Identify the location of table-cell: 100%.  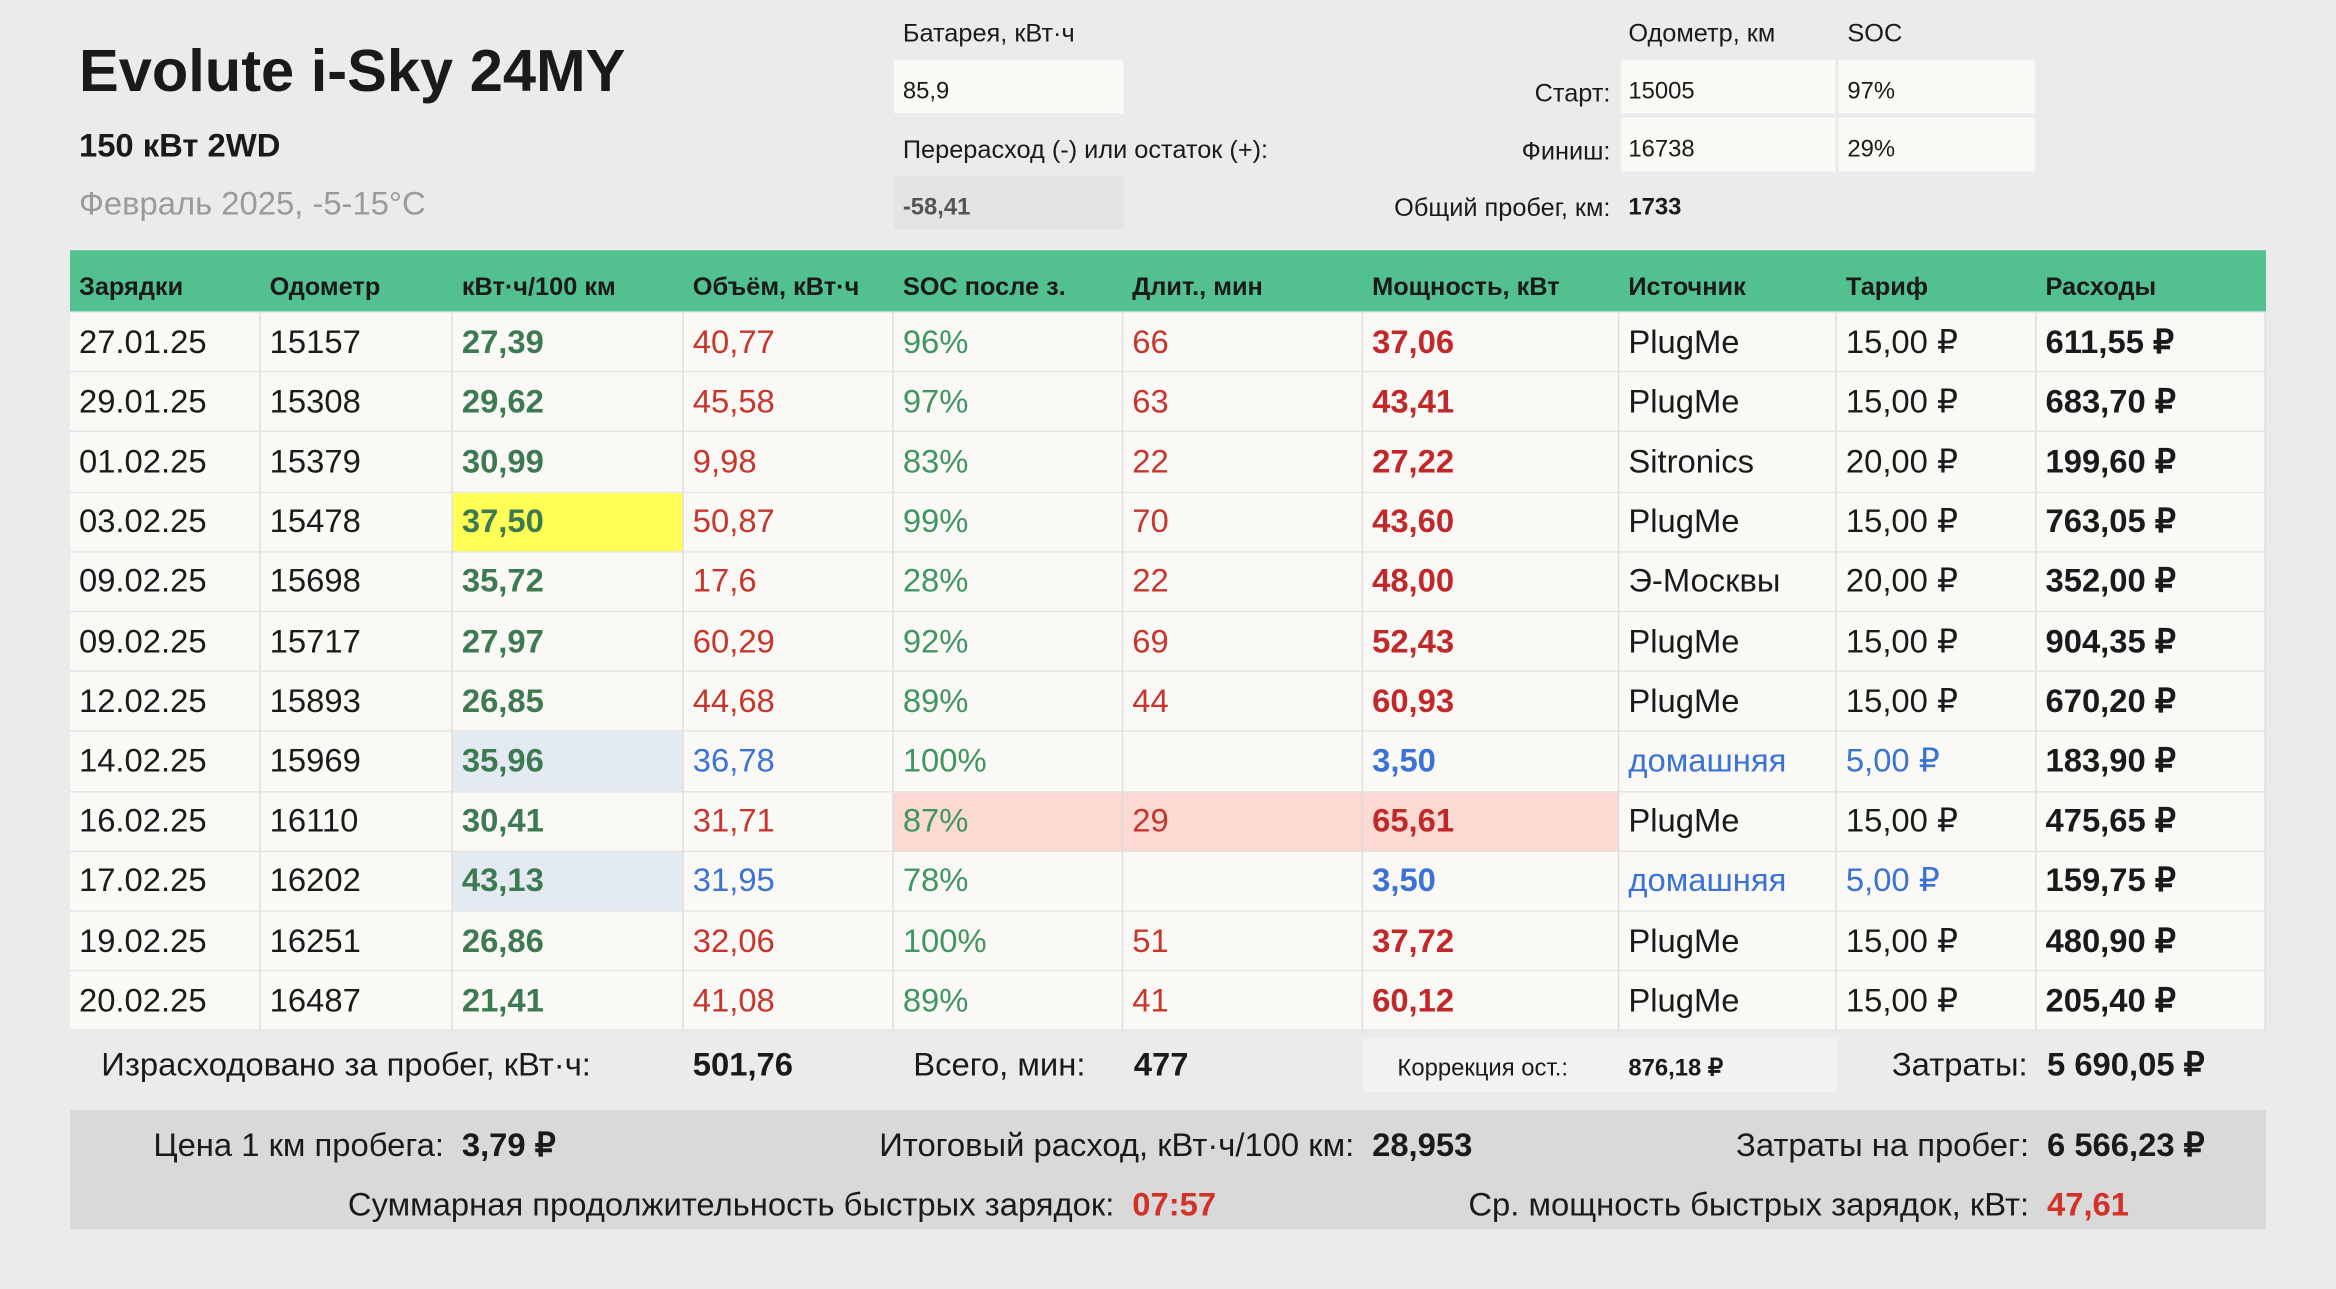
(1008, 762).